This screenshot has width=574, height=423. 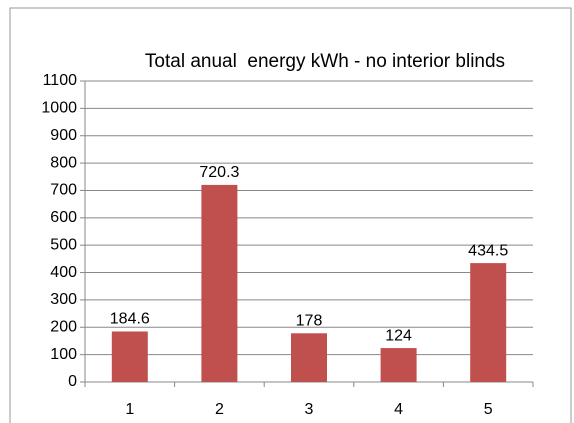 I want to click on y-tick-label: 800, so click(x=63, y=162).